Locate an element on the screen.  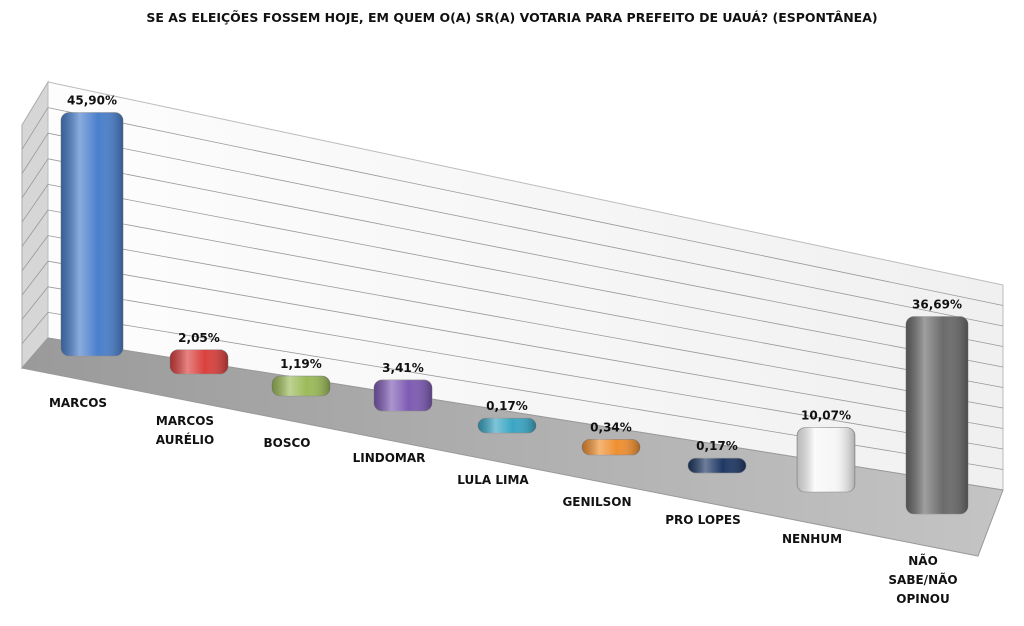
value-label: 45,90% is located at coordinates (92, 101).